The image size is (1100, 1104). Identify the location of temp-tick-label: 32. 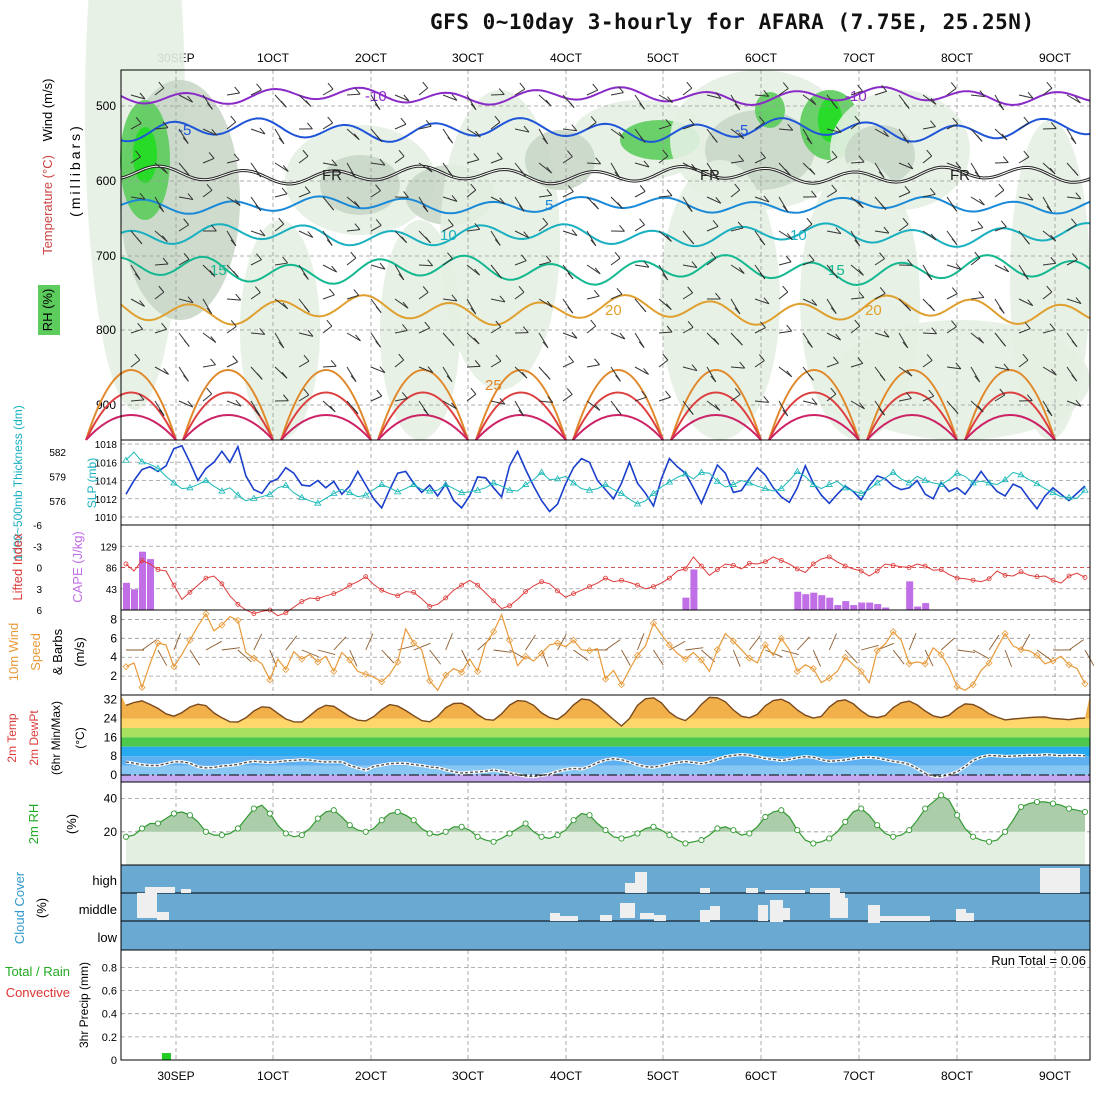
(111, 700).